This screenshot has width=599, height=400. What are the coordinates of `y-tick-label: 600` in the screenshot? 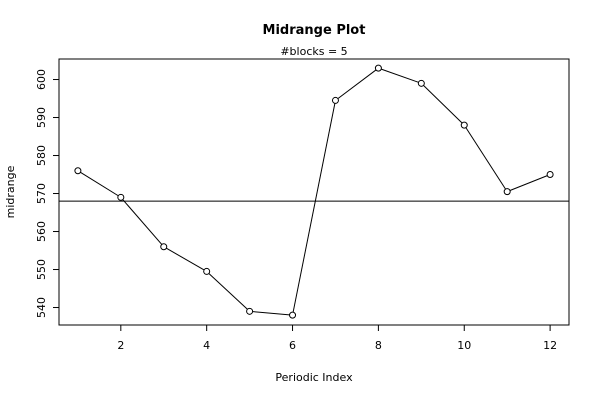 It's located at (41, 79).